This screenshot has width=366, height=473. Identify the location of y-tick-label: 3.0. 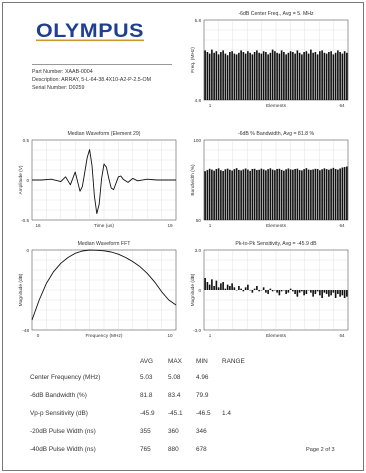
(198, 250).